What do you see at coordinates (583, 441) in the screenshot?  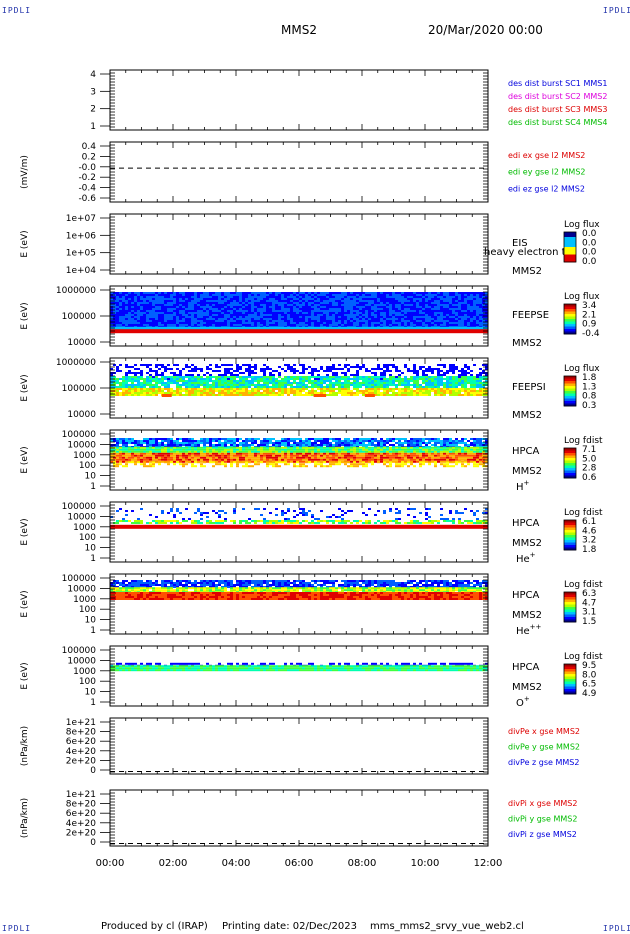 I see `colorbar-title: Log fdist` at bounding box center [583, 441].